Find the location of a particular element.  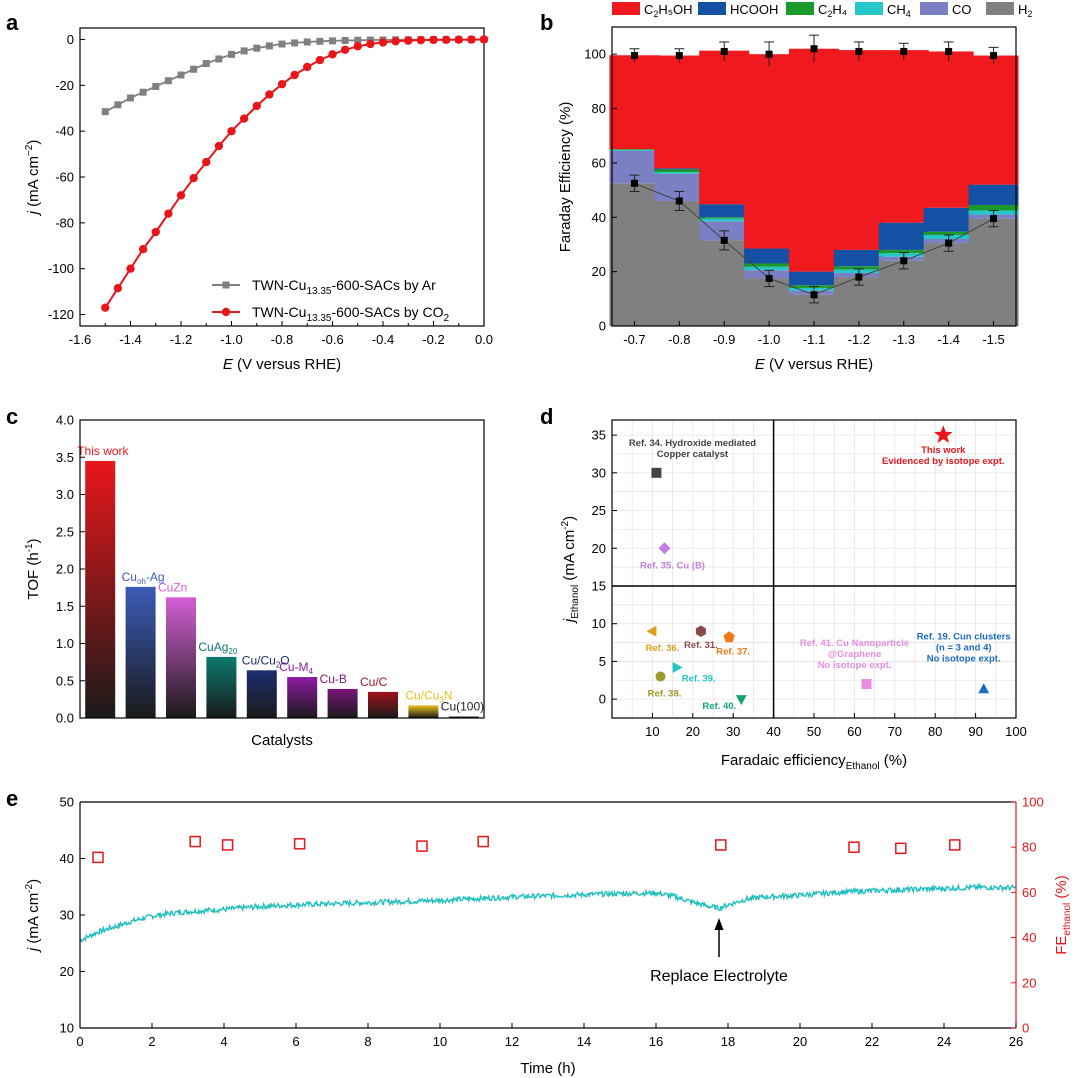

panel-letter-a: a is located at coordinates (12, 22).